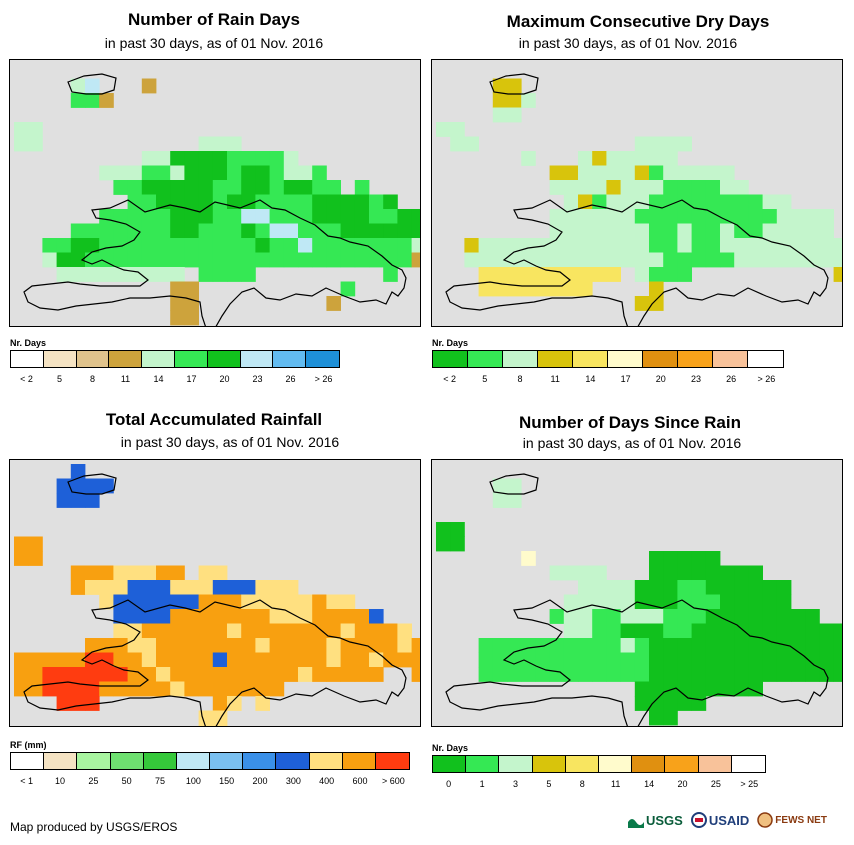  I want to click on panel4-legend-bar, so click(599, 764).